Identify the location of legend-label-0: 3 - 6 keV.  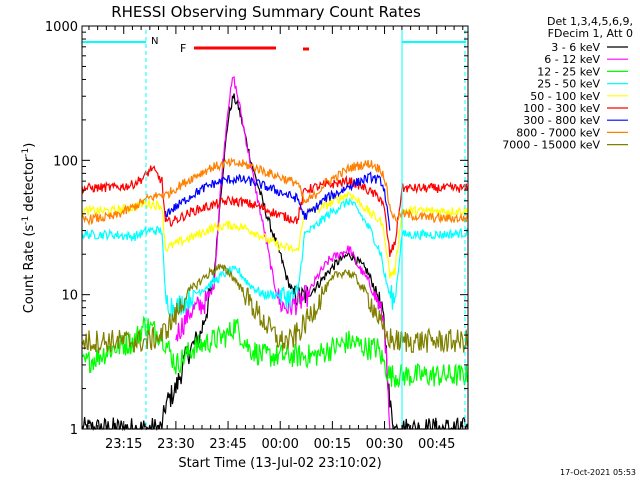
(575, 47).